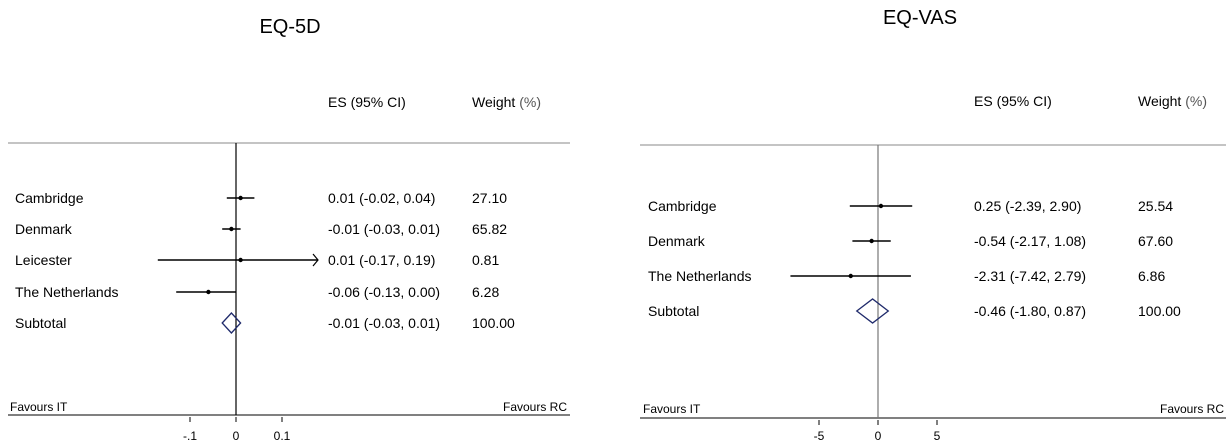  Describe the element at coordinates (381, 260) in the screenshot. I see `es-ci-text: 0.01 (-0.17, 0.19)` at that location.